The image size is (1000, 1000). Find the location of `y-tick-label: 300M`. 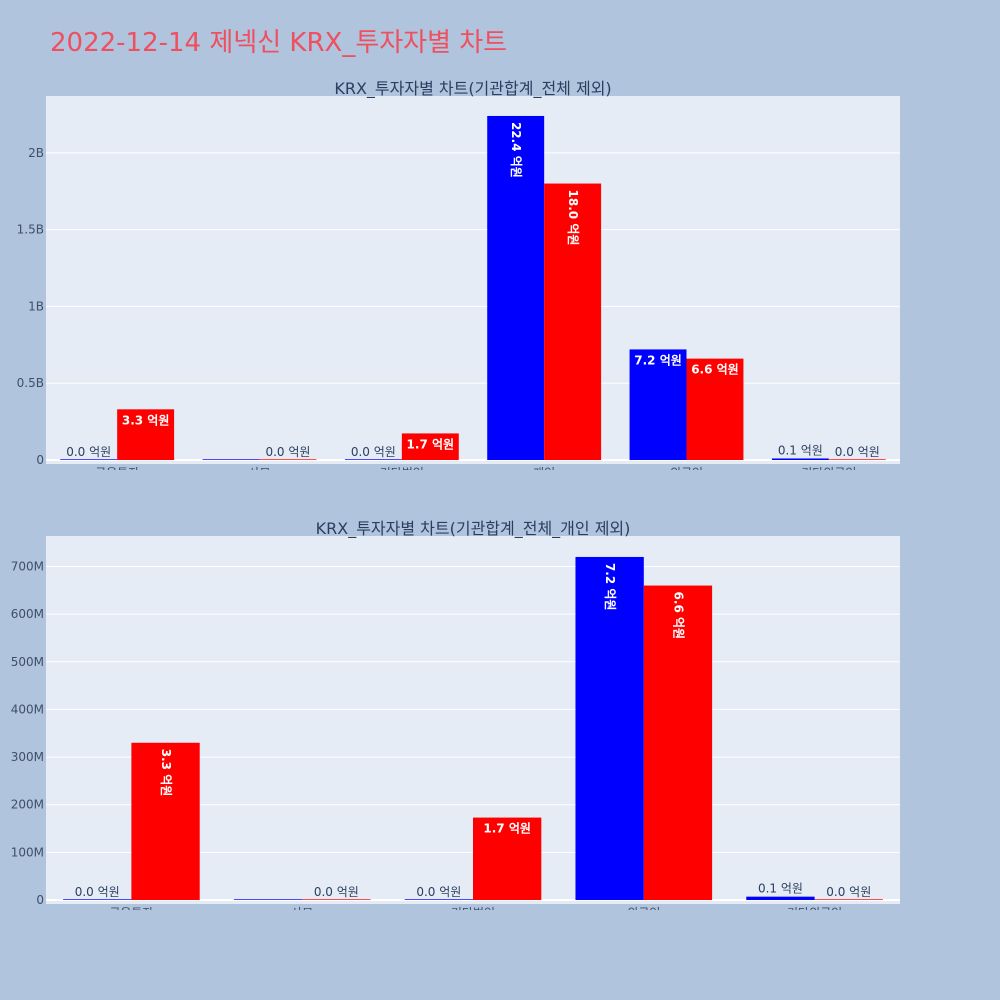

y-tick-label: 300M is located at coordinates (27, 757).